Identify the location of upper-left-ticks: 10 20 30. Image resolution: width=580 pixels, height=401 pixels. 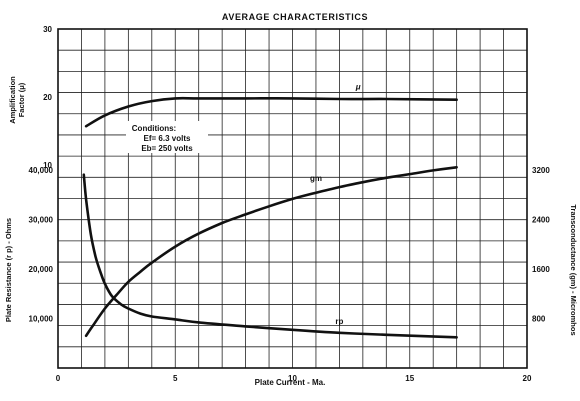
(47, 97).